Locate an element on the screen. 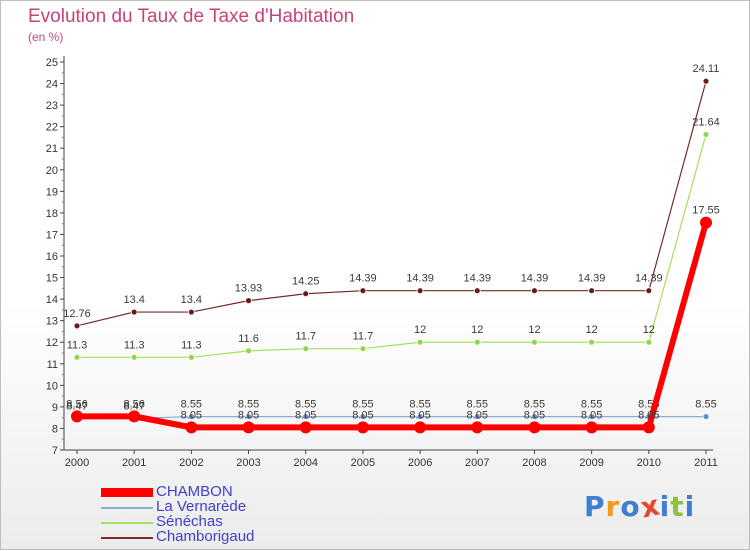 The height and width of the screenshot is (551, 750). legend-label: Chamborigaud is located at coordinates (205, 536).